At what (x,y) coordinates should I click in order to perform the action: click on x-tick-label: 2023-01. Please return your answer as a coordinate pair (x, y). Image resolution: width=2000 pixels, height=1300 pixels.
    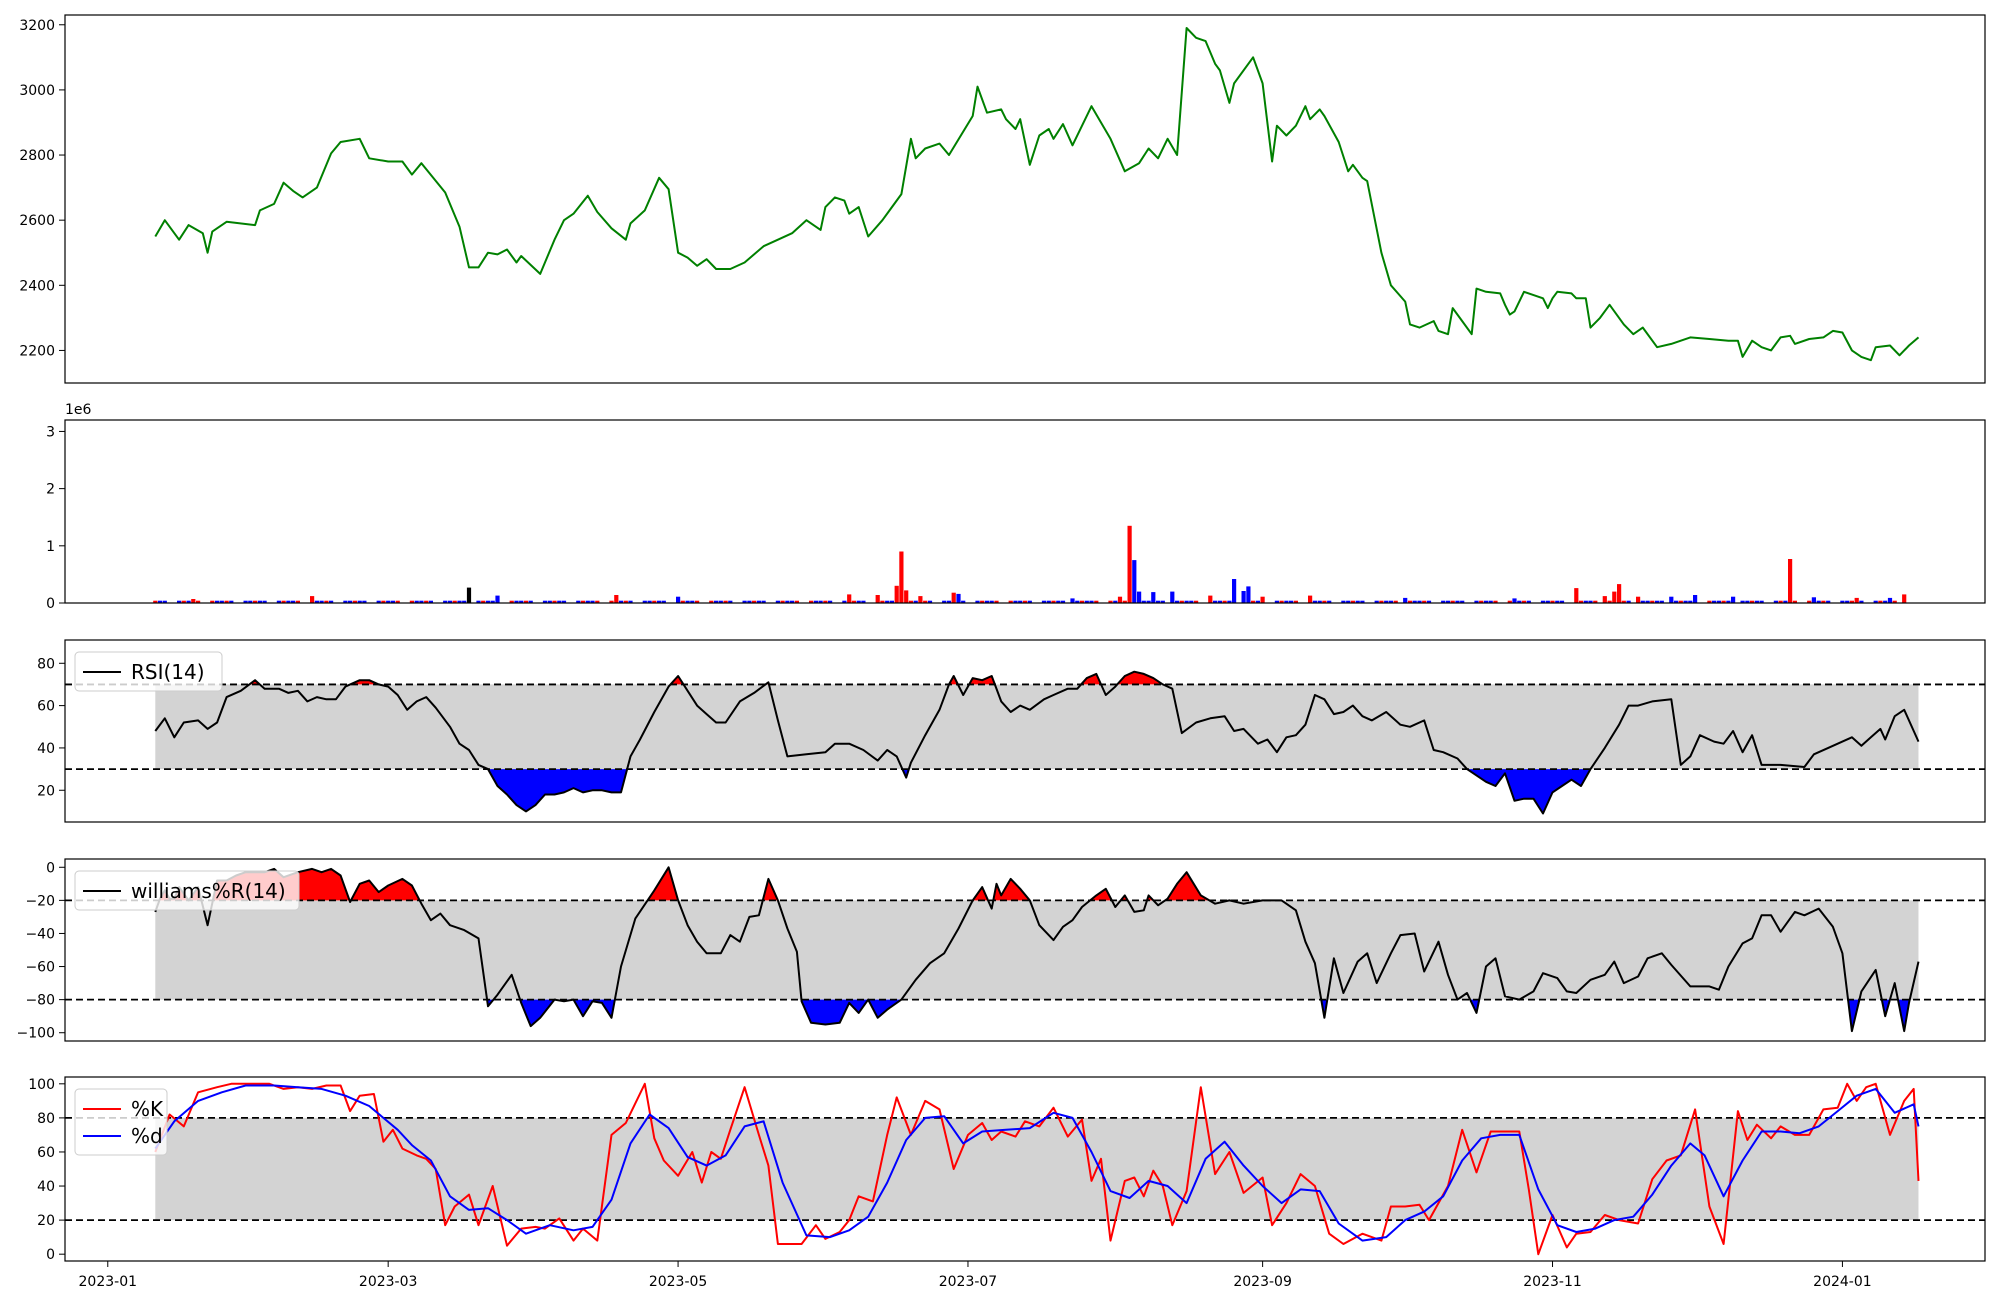
    Looking at the image, I should click on (108, 1282).